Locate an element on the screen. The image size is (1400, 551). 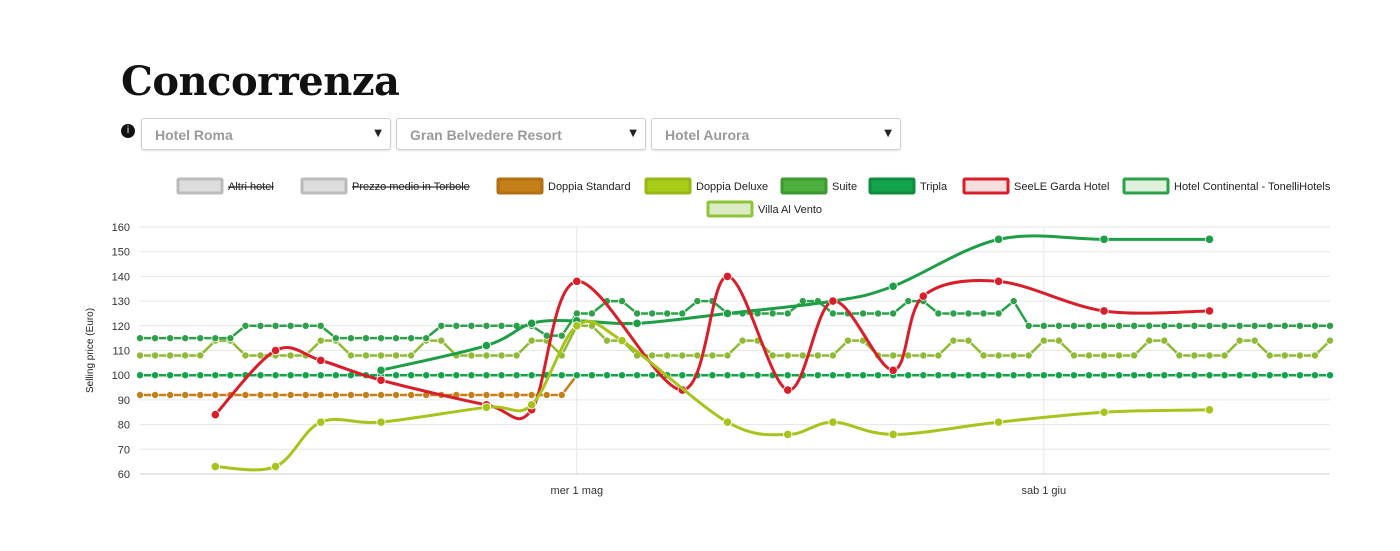
legend-item: SeeLE Garda Hotel is located at coordinates (1035, 186).